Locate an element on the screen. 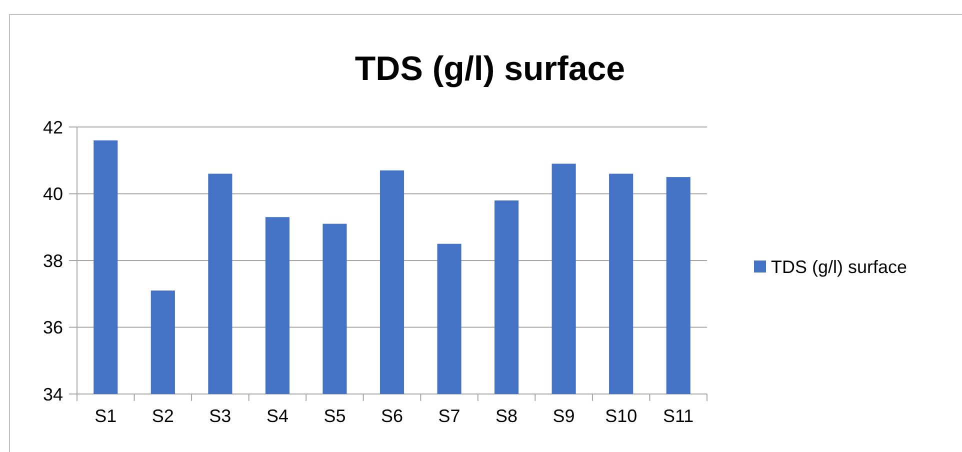 The image size is (962, 452). y-tick-label: 34 is located at coordinates (52, 394).